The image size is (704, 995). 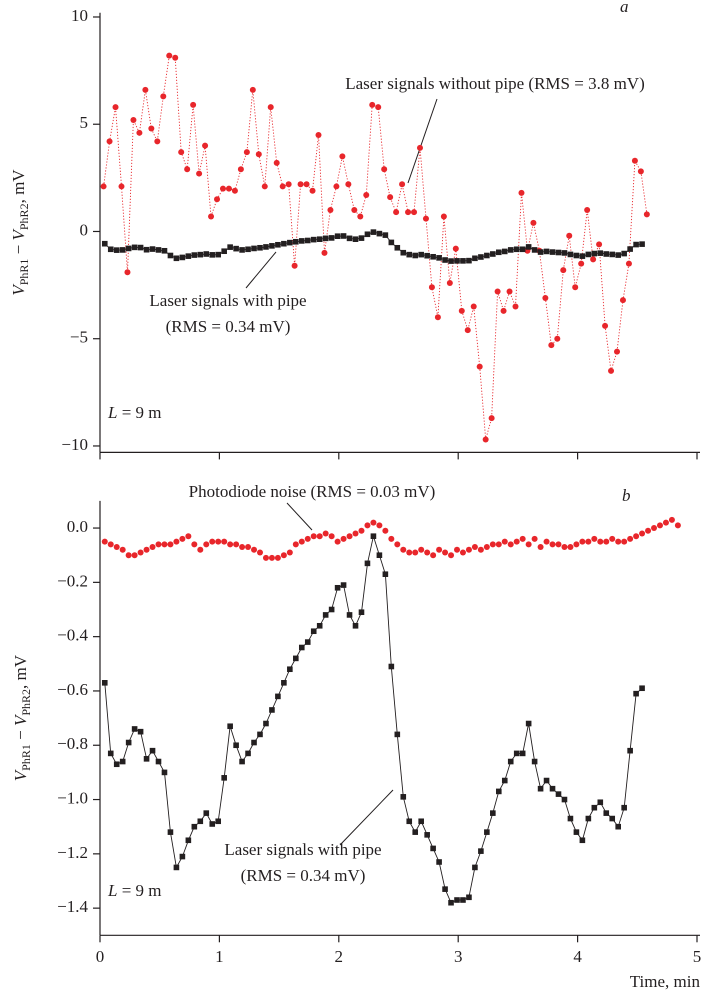 I want to click on y-axis-label-part: PhR2, so click(x=24, y=216).